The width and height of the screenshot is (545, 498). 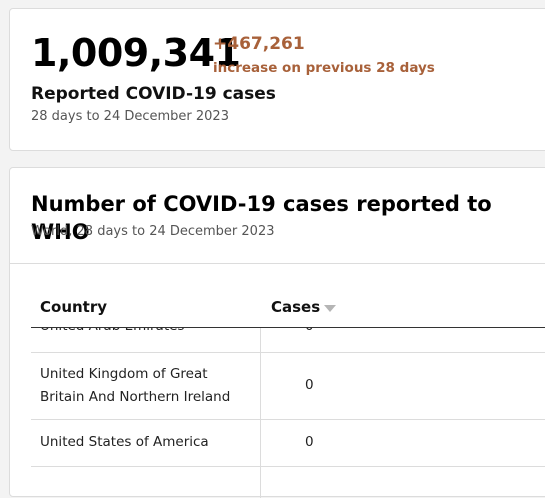 I want to click on divider, so click(x=277, y=263).